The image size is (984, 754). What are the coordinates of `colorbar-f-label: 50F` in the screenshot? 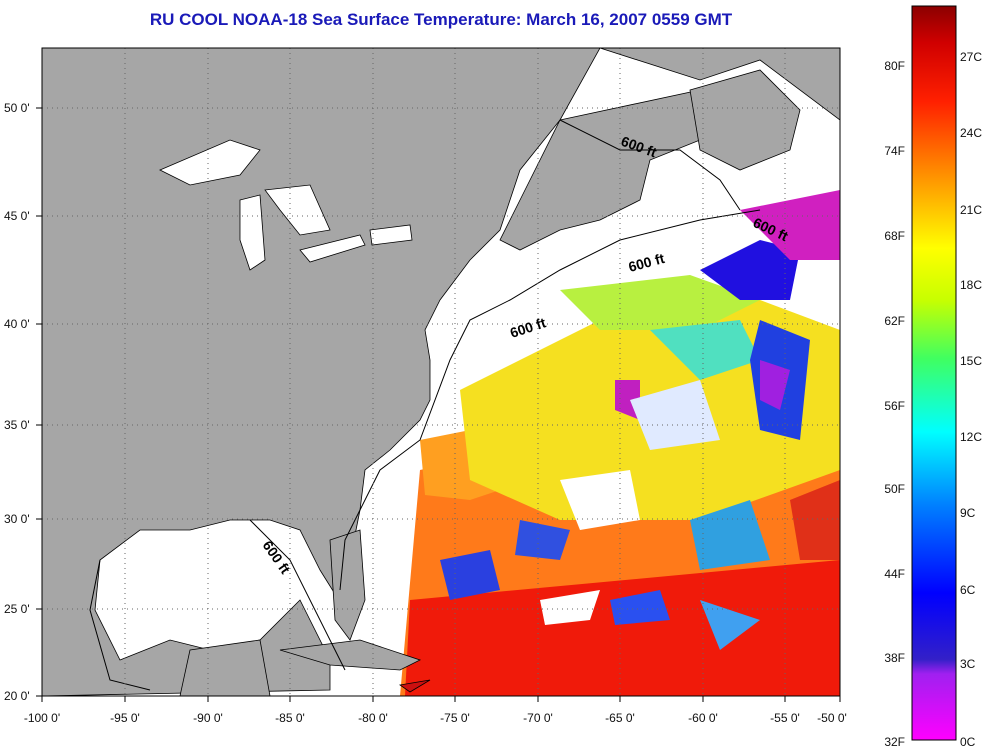 It's located at (894, 489).